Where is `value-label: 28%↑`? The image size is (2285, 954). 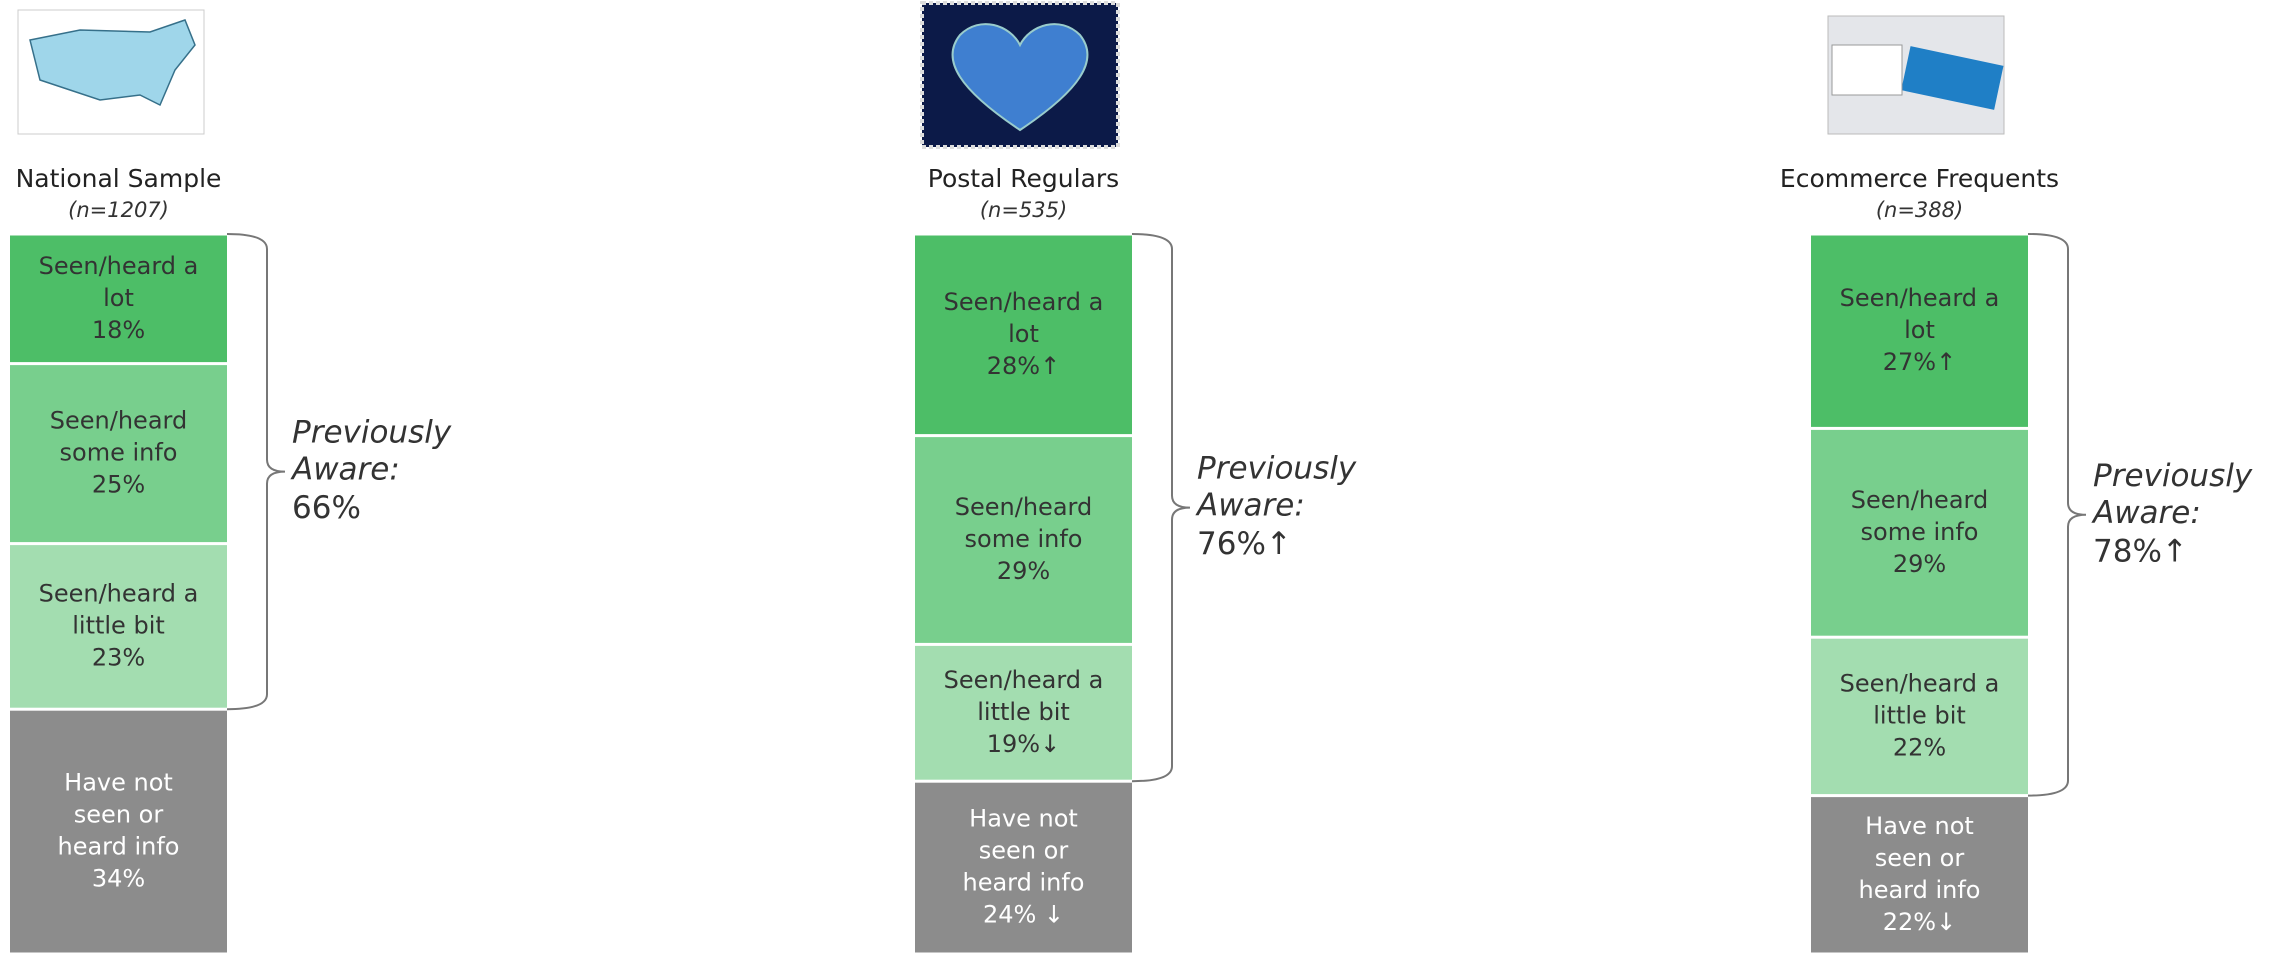
value-label: 28%↑ is located at coordinates (1023, 366).